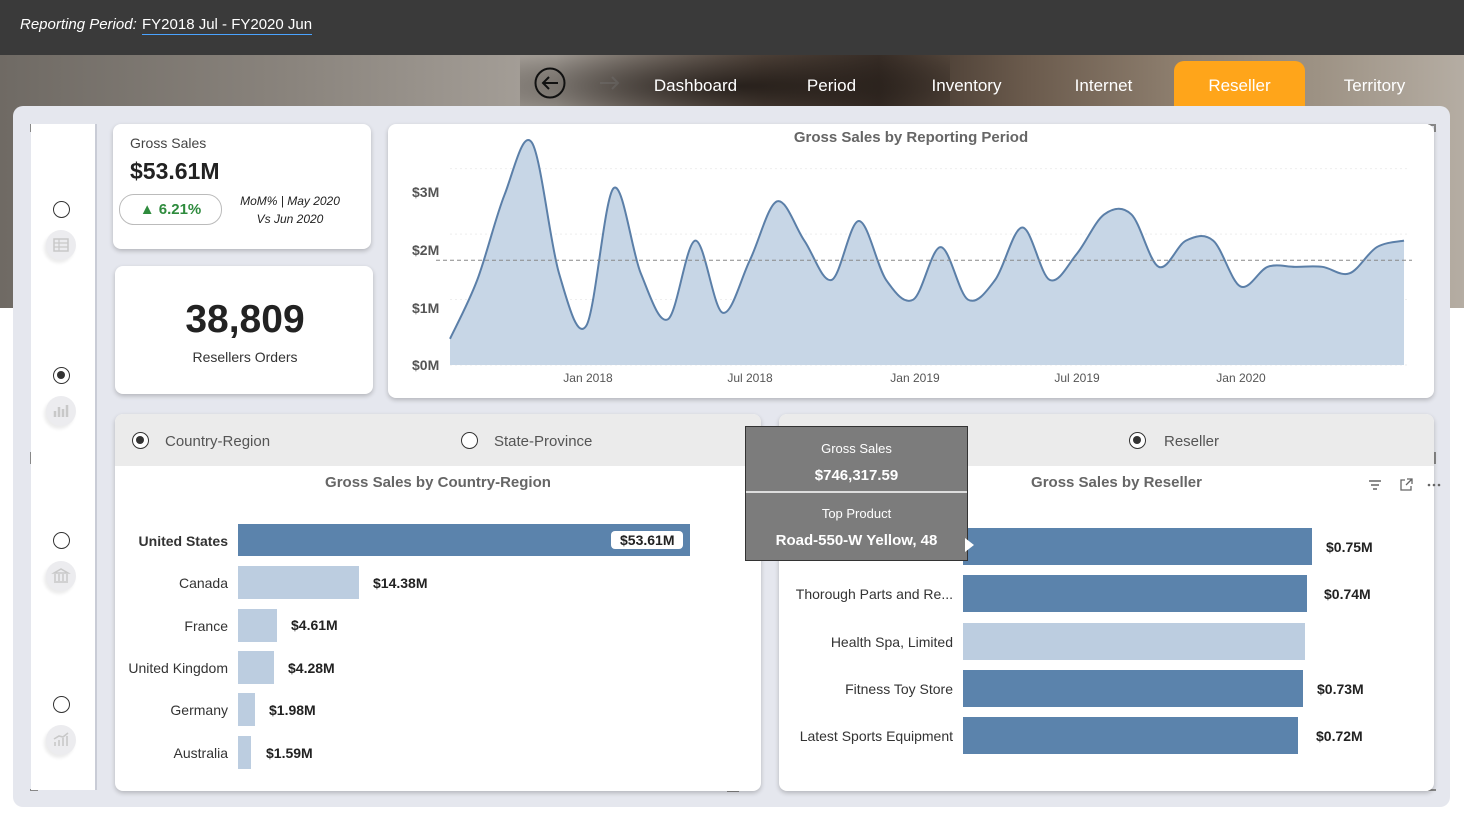  I want to click on bar-united-kingdom, so click(256, 667).